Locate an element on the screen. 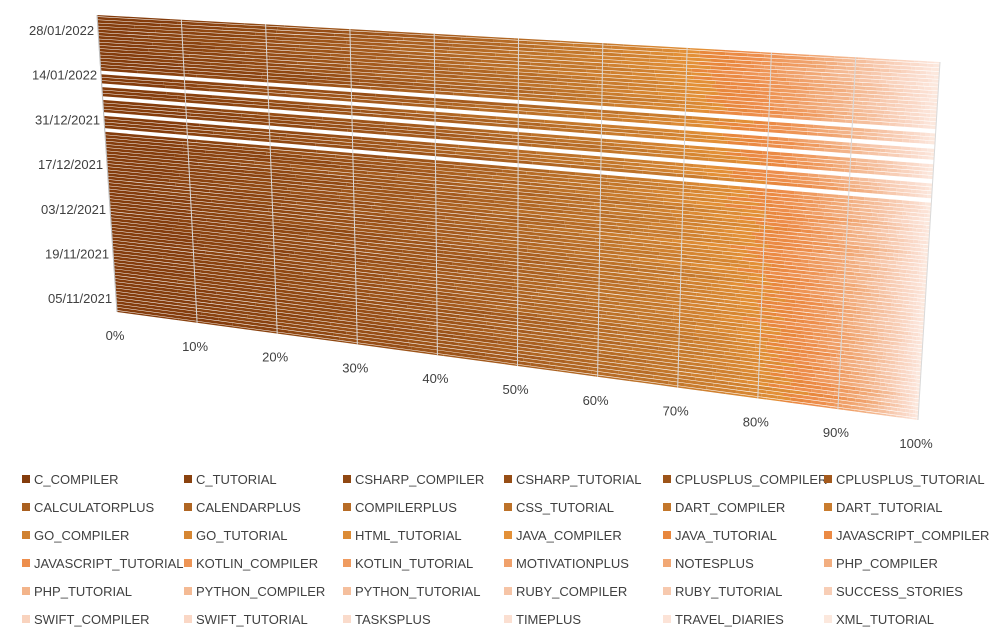 The image size is (999, 633). bar-segment-swift-compiler is located at coordinates (900, 301).